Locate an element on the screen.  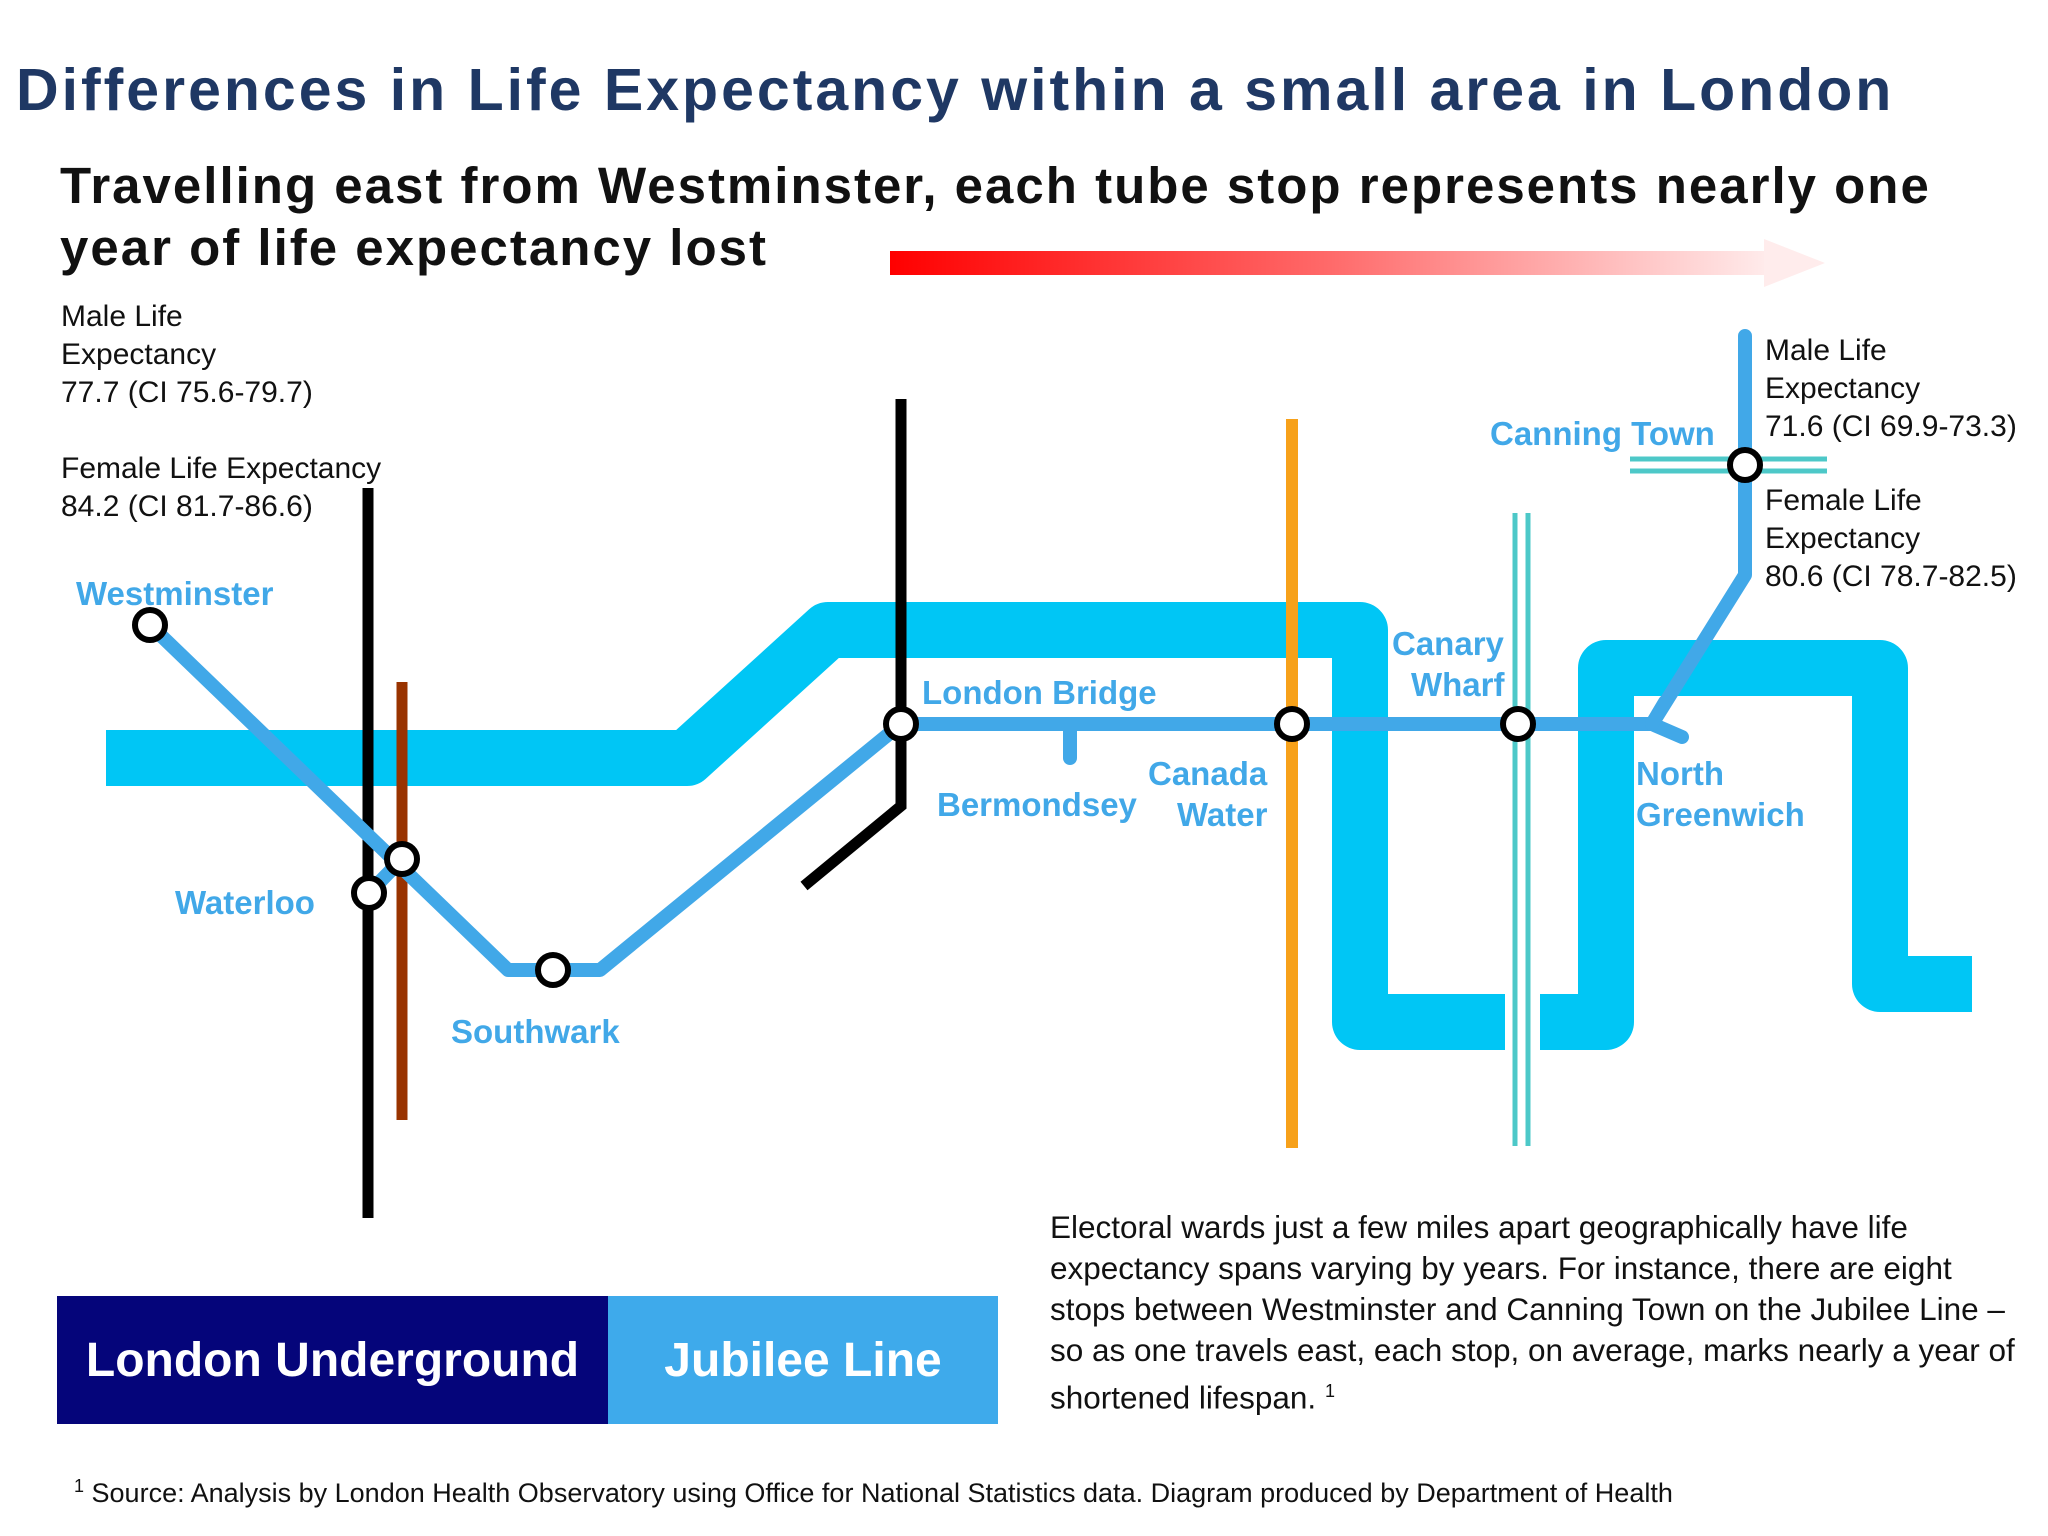
northern-line is located at coordinates (634, 808).